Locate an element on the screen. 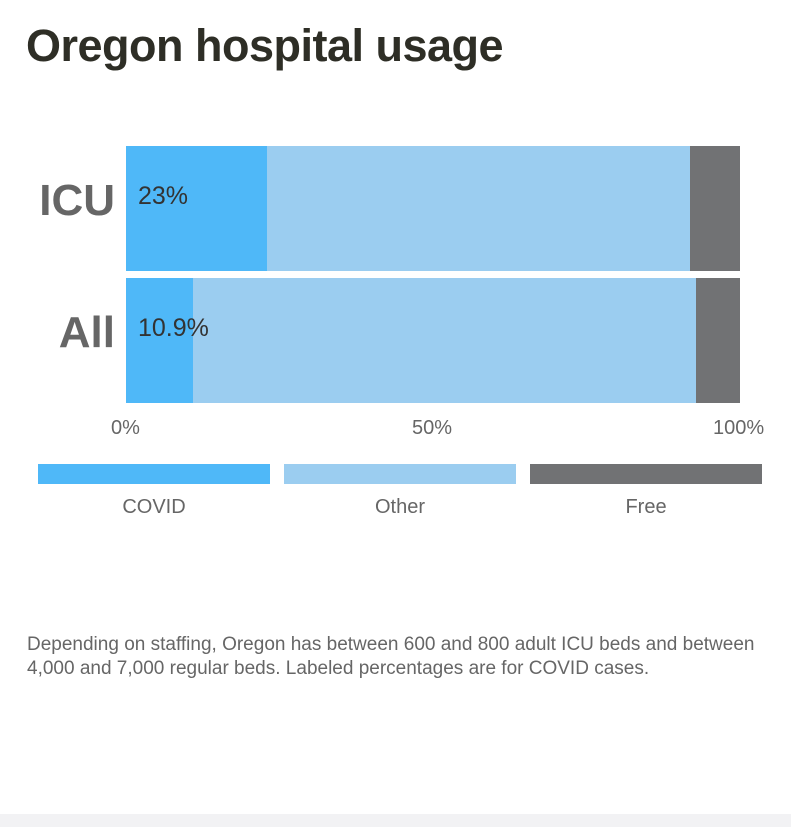 This screenshot has height=827, width=791. bar-icu is located at coordinates (433, 208).